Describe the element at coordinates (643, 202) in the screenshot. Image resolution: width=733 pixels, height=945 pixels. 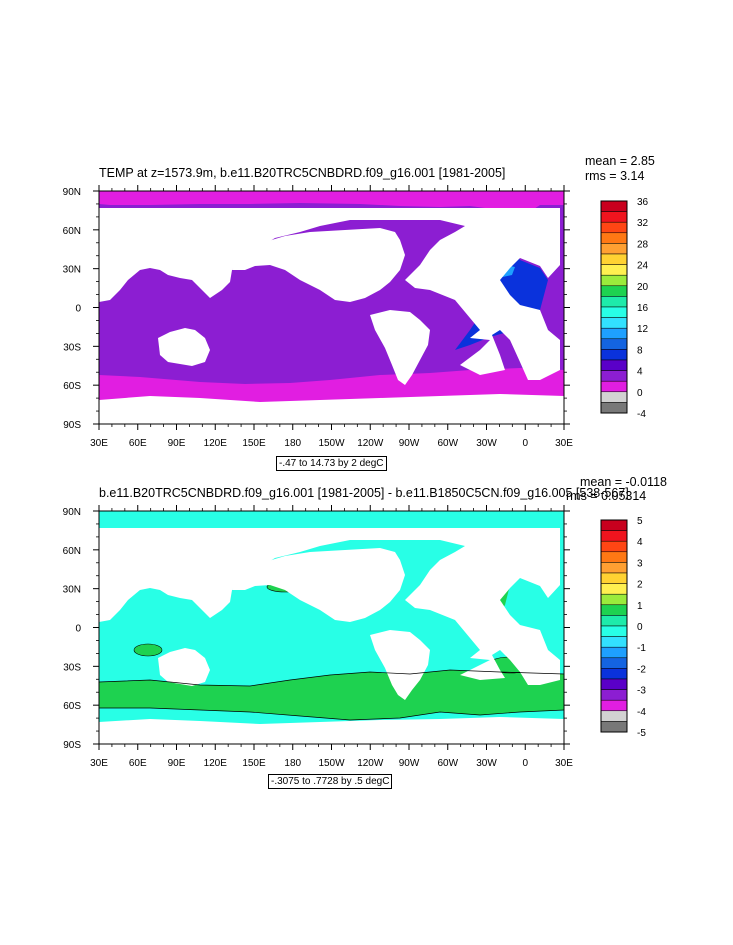
I see `colorbar-label: 36` at that location.